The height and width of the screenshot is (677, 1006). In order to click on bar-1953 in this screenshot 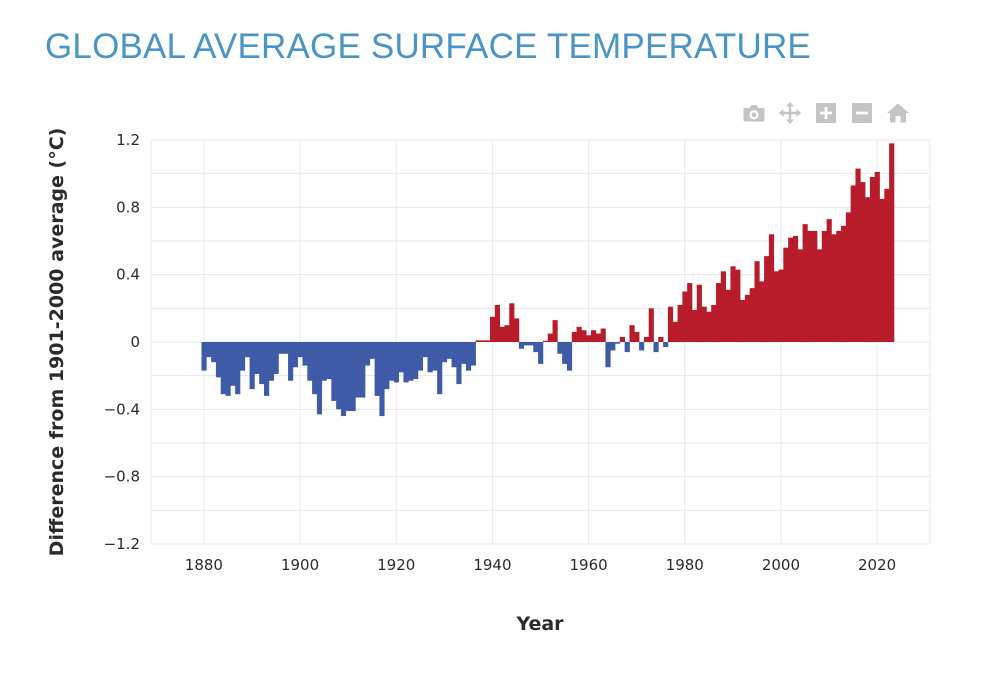, I will do `click(555, 331)`.